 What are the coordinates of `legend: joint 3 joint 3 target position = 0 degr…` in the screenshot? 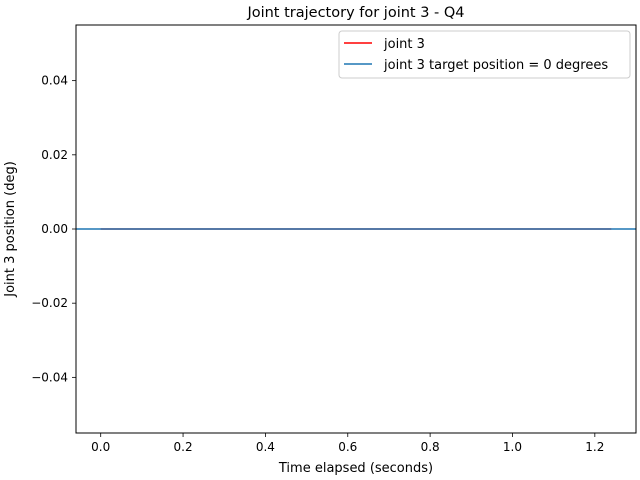 It's located at (484, 54).